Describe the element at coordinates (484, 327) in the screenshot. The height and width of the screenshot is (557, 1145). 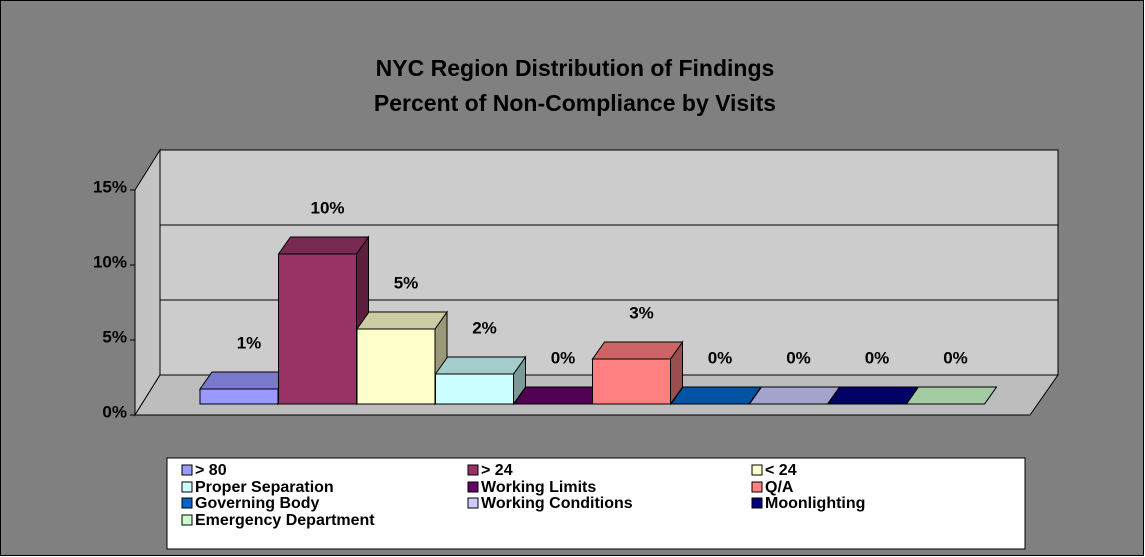
I see `value-label: 2%` at that location.